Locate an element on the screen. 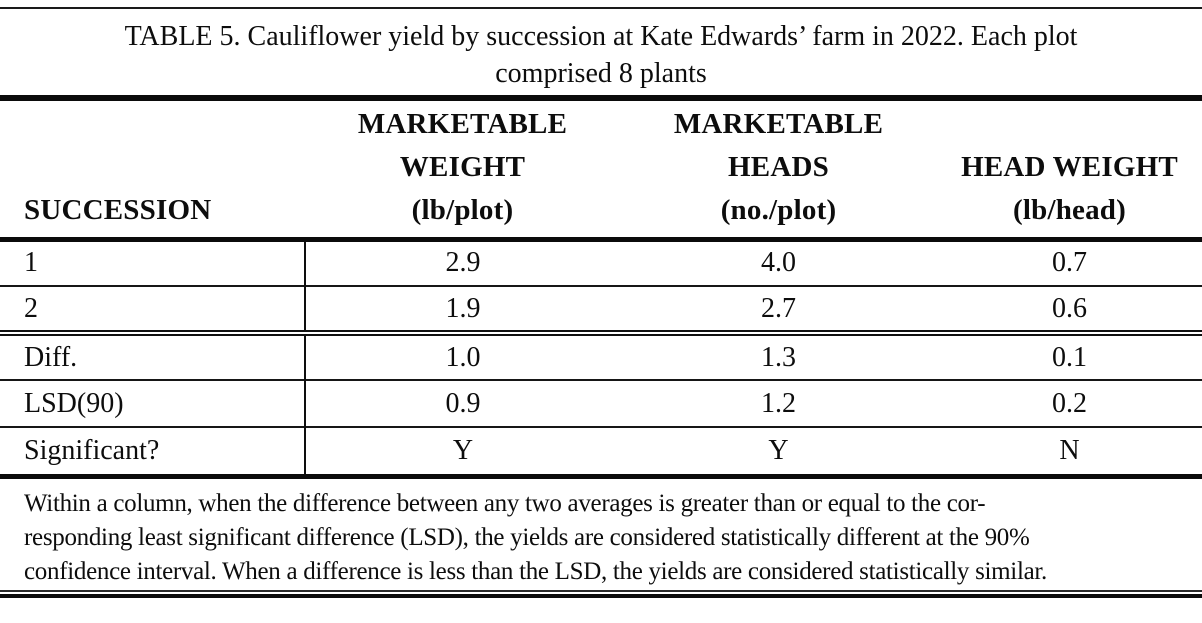  table-cell: 0.2 is located at coordinates (1069, 403).